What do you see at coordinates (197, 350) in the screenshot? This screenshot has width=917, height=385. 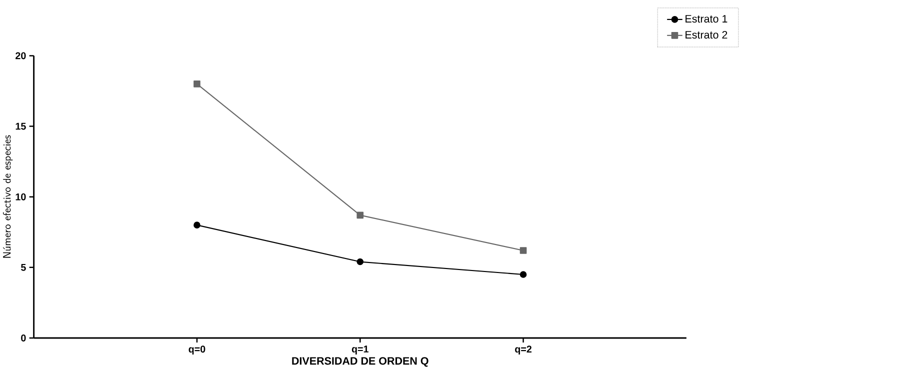 I see `x-tick-label: q=0` at bounding box center [197, 350].